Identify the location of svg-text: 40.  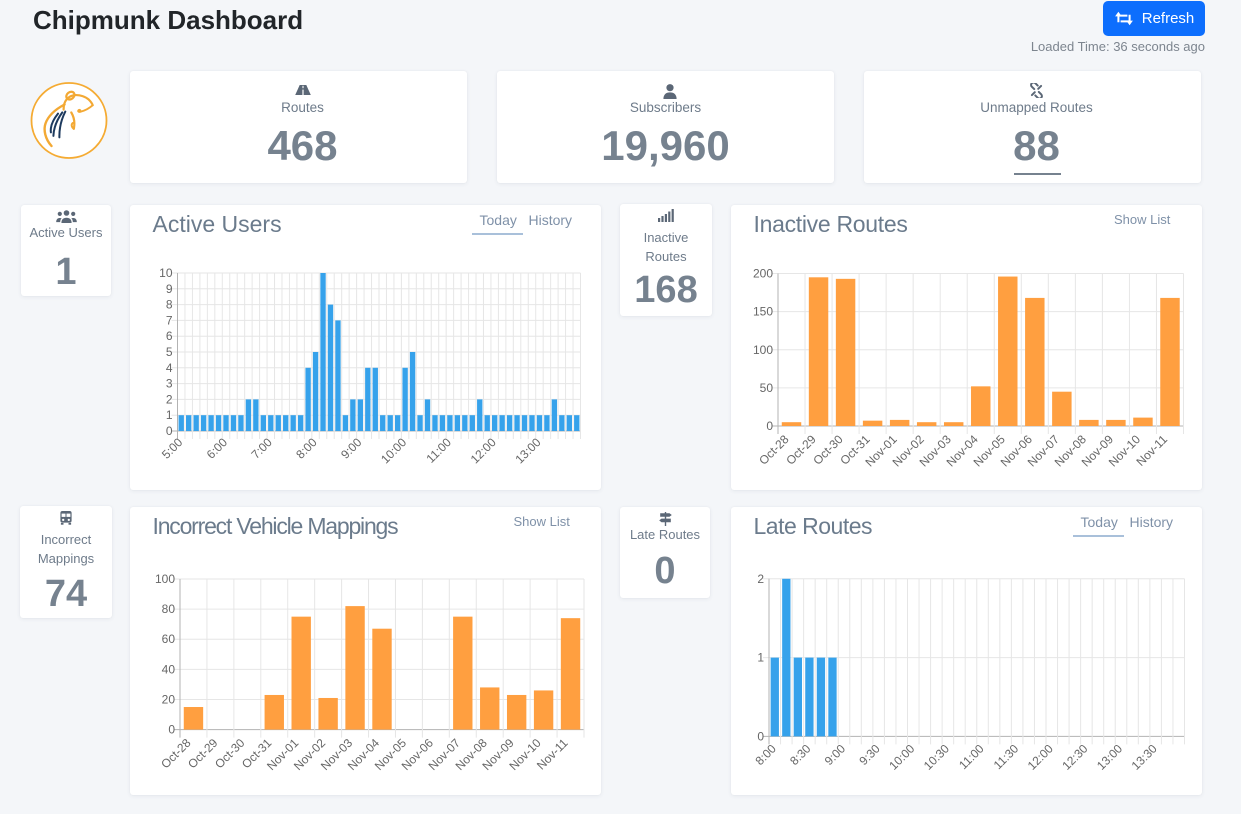
(169, 669).